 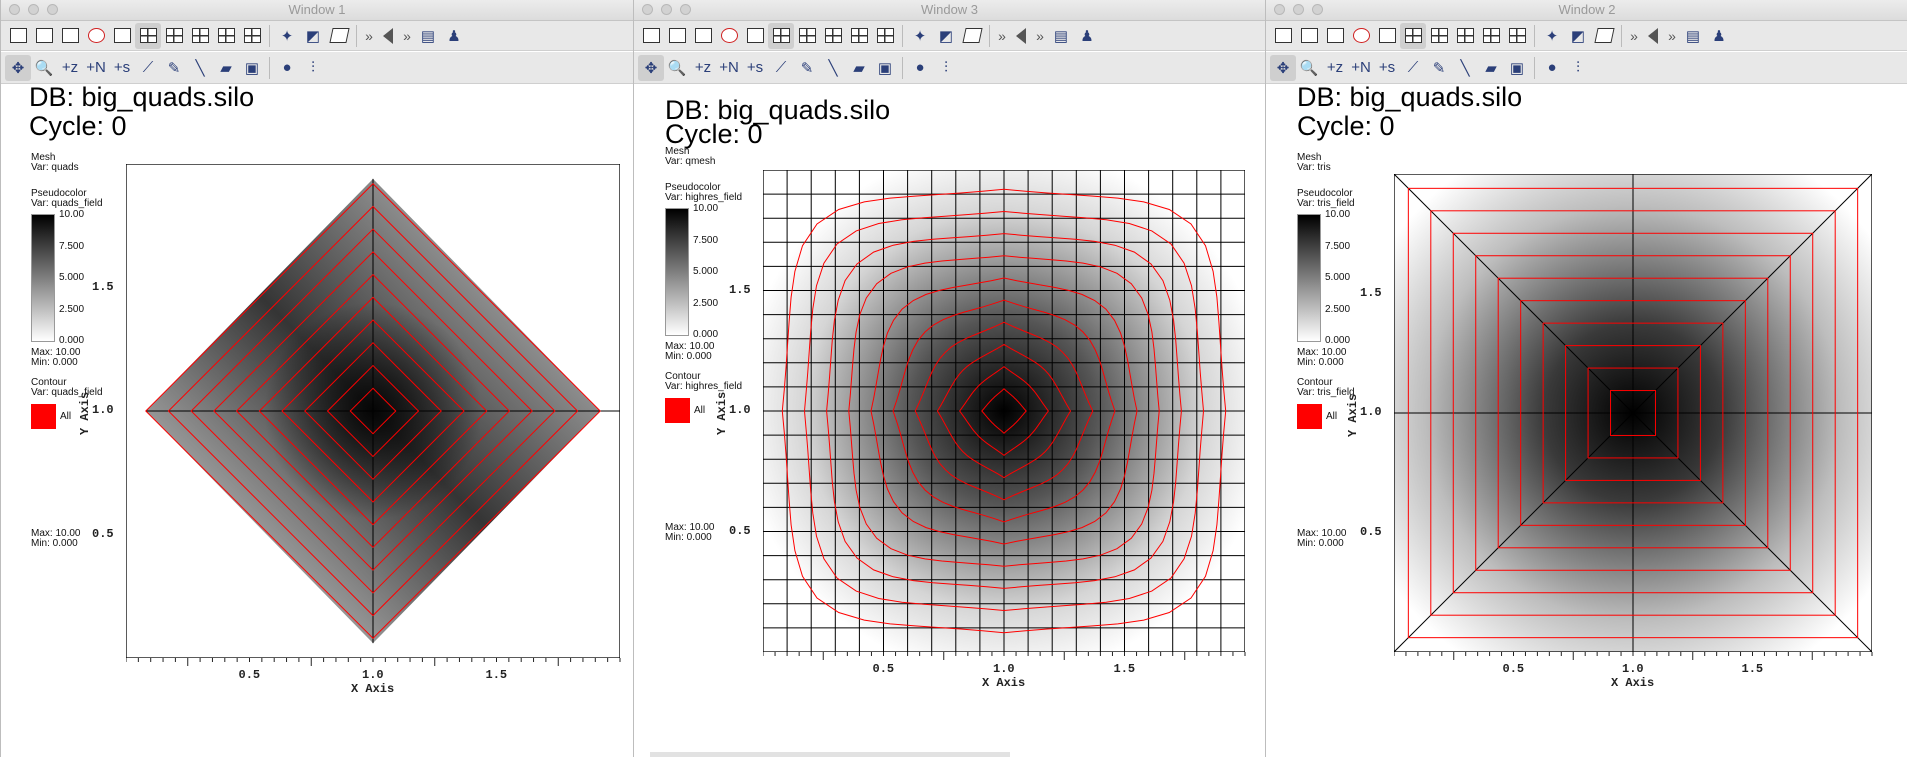 What do you see at coordinates (317, 10) in the screenshot?
I see `title-bar: Window 1` at bounding box center [317, 10].